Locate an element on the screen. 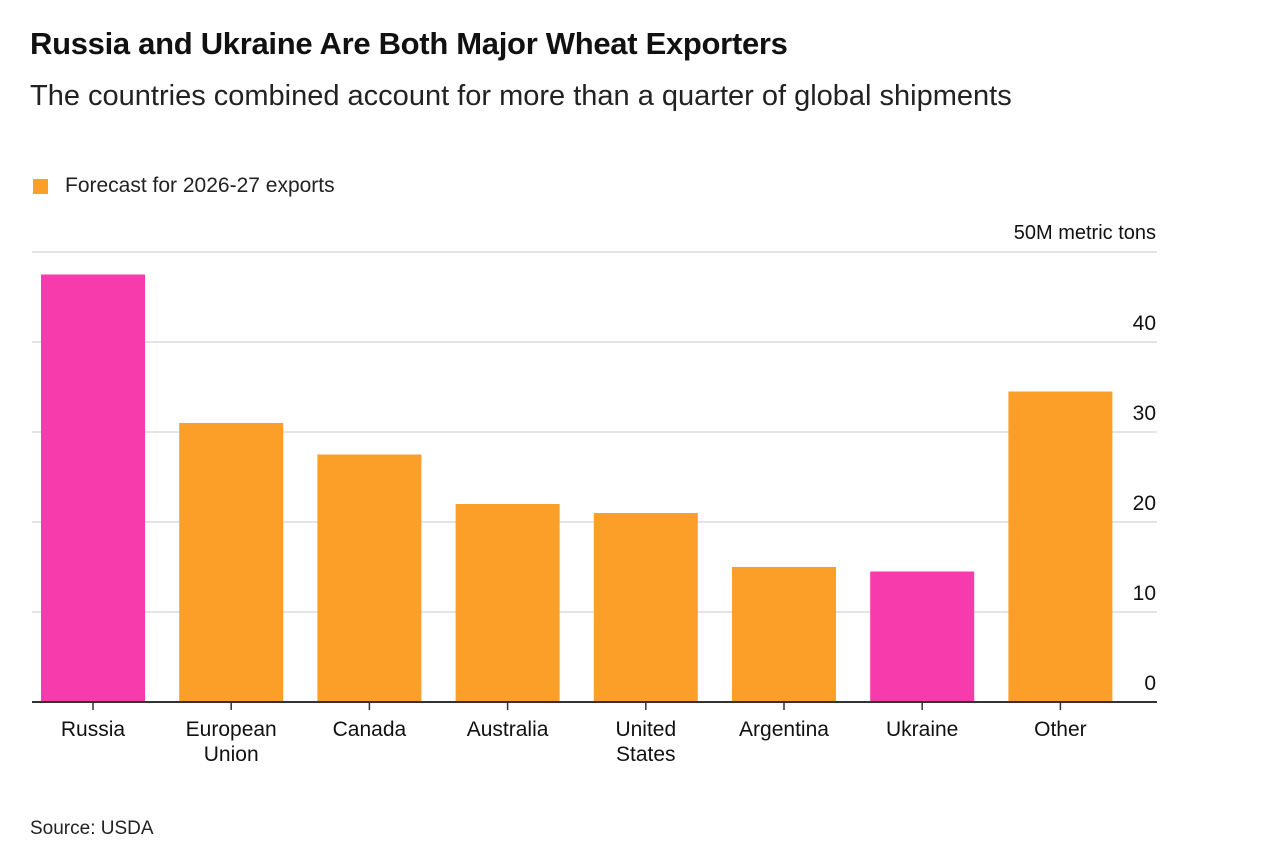 The width and height of the screenshot is (1280, 851). category-label: Australia is located at coordinates (508, 729).